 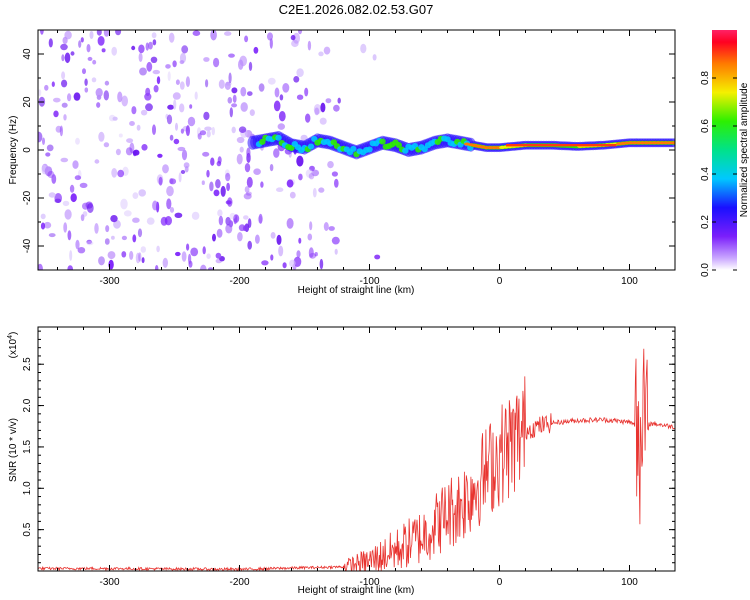 What do you see at coordinates (27, 102) in the screenshot?
I see `top-y-tick-label: 20` at bounding box center [27, 102].